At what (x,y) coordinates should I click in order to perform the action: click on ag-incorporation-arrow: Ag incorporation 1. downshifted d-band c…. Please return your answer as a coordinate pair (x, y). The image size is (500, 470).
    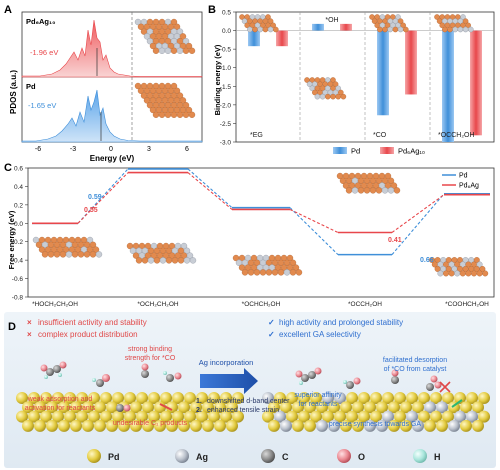
    Looking at the image, I should click on (243, 386).